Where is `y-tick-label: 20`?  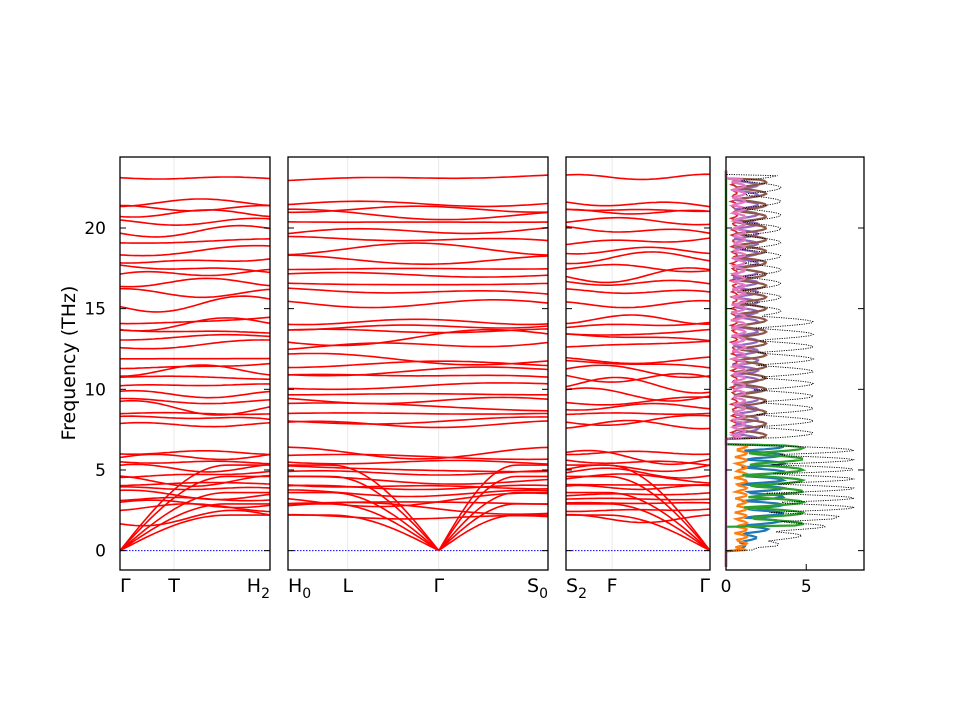 y-tick-label: 20 is located at coordinates (95, 229).